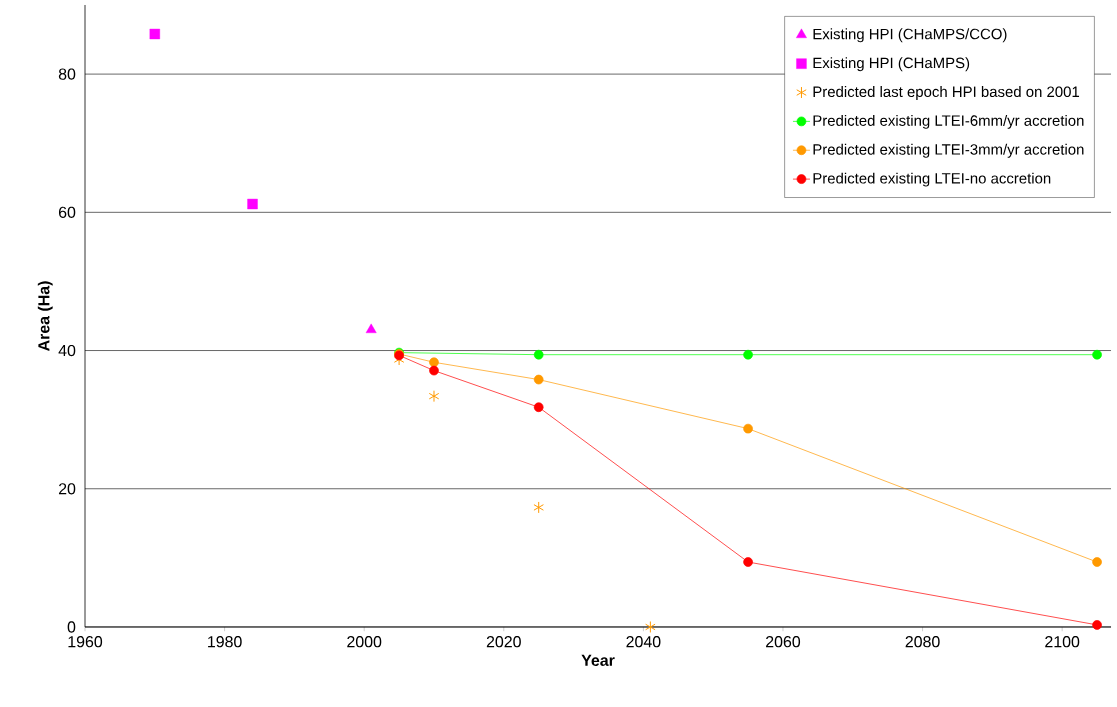 The image size is (1117, 707). Describe the element at coordinates (948, 121) in the screenshot. I see `legend-label: Predicted existing LTEI-6mm/yr accretion` at that location.